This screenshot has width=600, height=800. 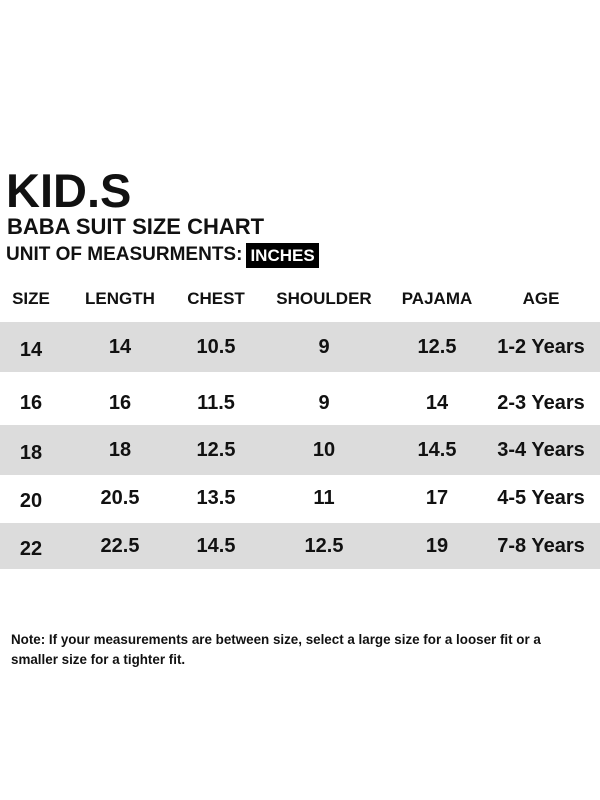 I want to click on table-row: 14 14 10.5 9 12.5 1-2 Years, so click(x=300, y=347).